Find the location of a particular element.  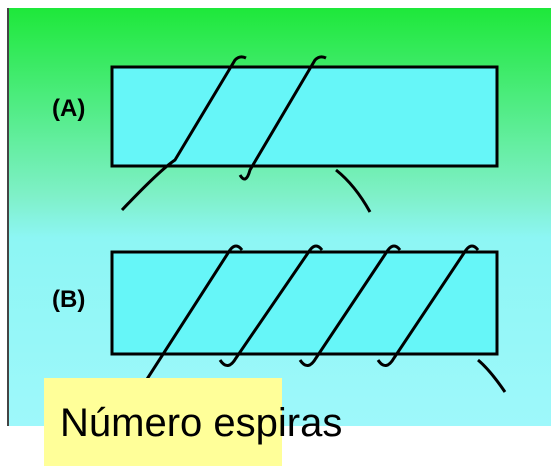

caption-box is located at coordinates (163, 422).